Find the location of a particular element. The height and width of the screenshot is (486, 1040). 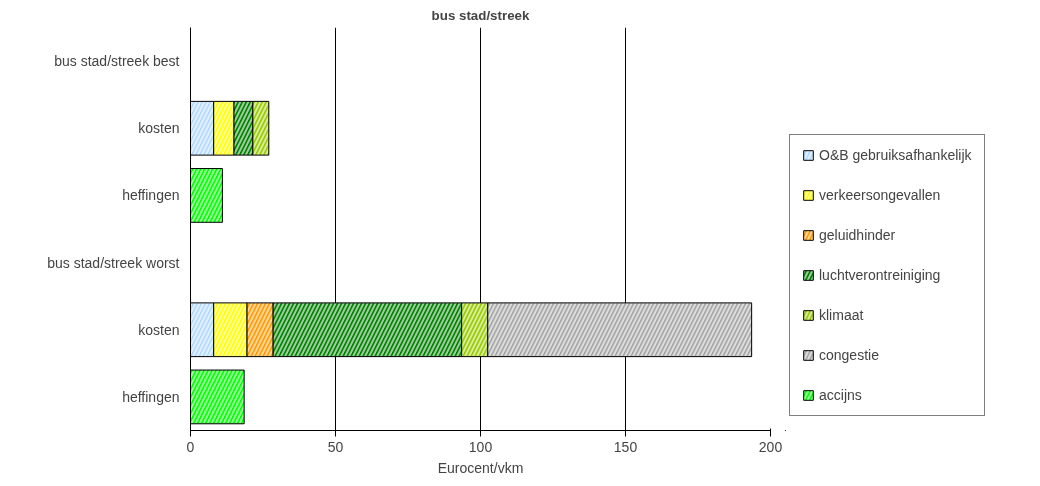

x-tick-label: 50 is located at coordinates (335, 446).